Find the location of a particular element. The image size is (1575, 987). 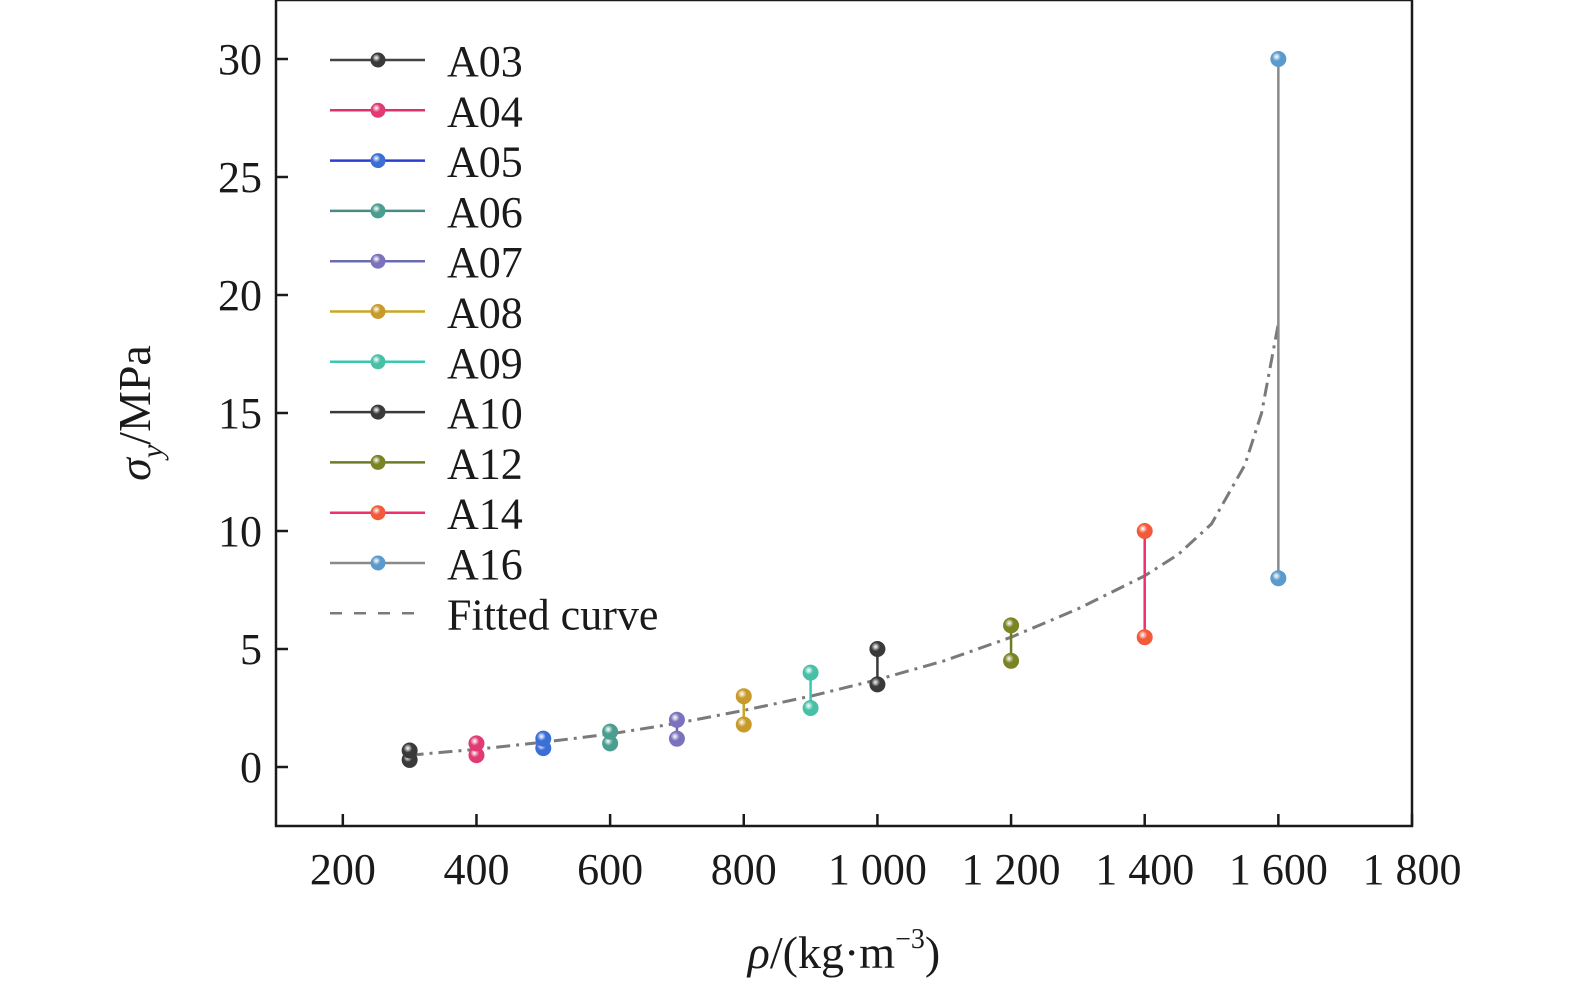

legend-item-A04: A04 is located at coordinates (426, 111).